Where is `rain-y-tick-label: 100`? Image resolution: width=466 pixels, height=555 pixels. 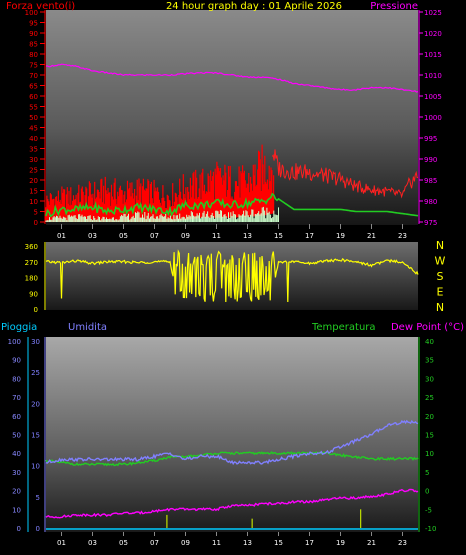 rain-y-tick-label: 100 is located at coordinates (14, 342).